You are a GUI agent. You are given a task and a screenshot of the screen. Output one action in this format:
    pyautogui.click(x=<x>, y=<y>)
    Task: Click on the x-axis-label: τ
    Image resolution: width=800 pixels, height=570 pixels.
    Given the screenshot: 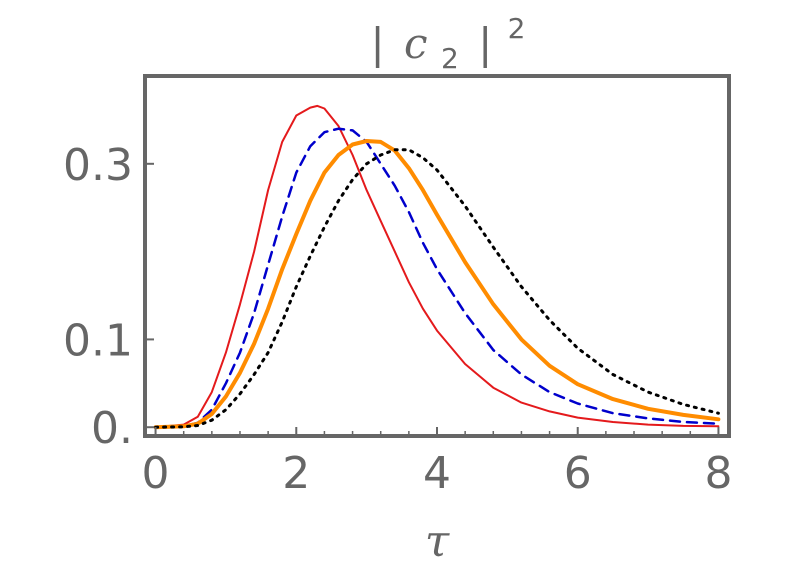 What is the action you would take?
    pyautogui.click(x=437, y=541)
    